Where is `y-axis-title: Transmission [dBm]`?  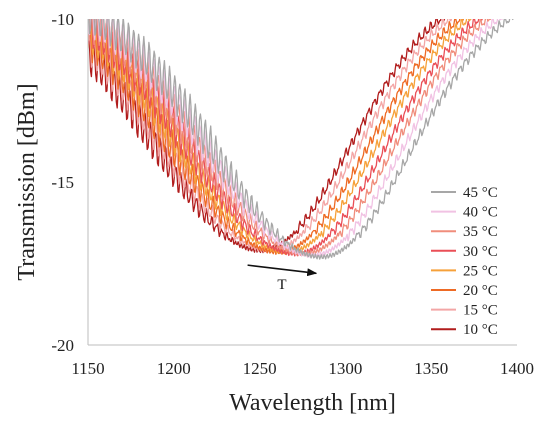
y-axis-title: Transmission [dBm] is located at coordinates (27, 181).